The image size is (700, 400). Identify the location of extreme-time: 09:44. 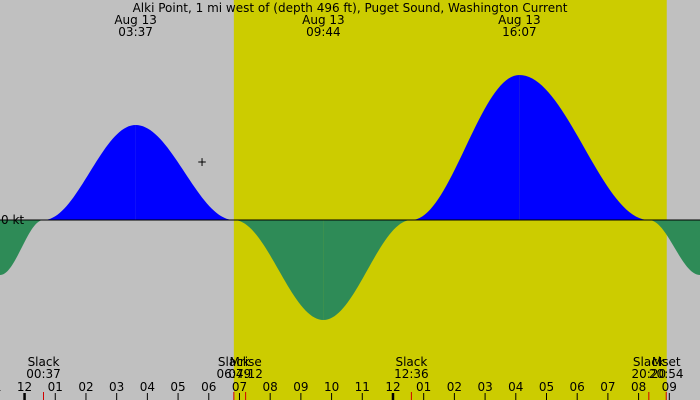
(323, 32).